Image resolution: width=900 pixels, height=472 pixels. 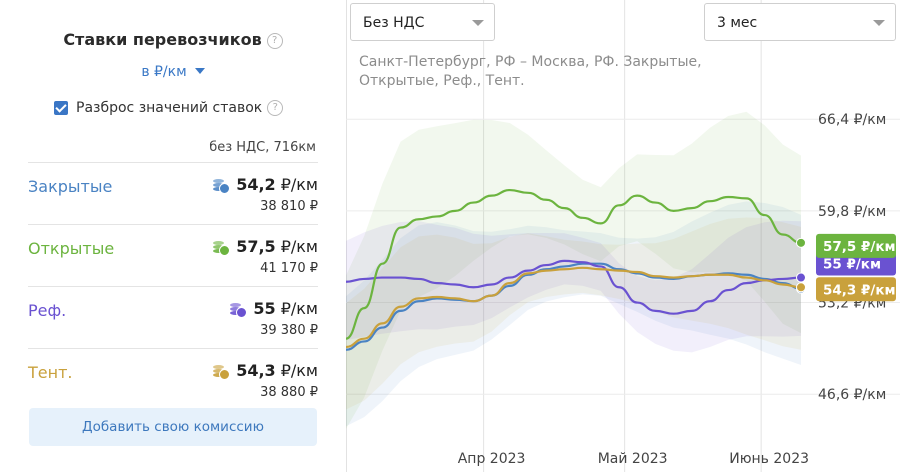 What do you see at coordinates (173, 379) in the screenshot?
I see `rate-row-tent: Тент. 54,3 ₽/км 38 880 ₽` at bounding box center [173, 379].